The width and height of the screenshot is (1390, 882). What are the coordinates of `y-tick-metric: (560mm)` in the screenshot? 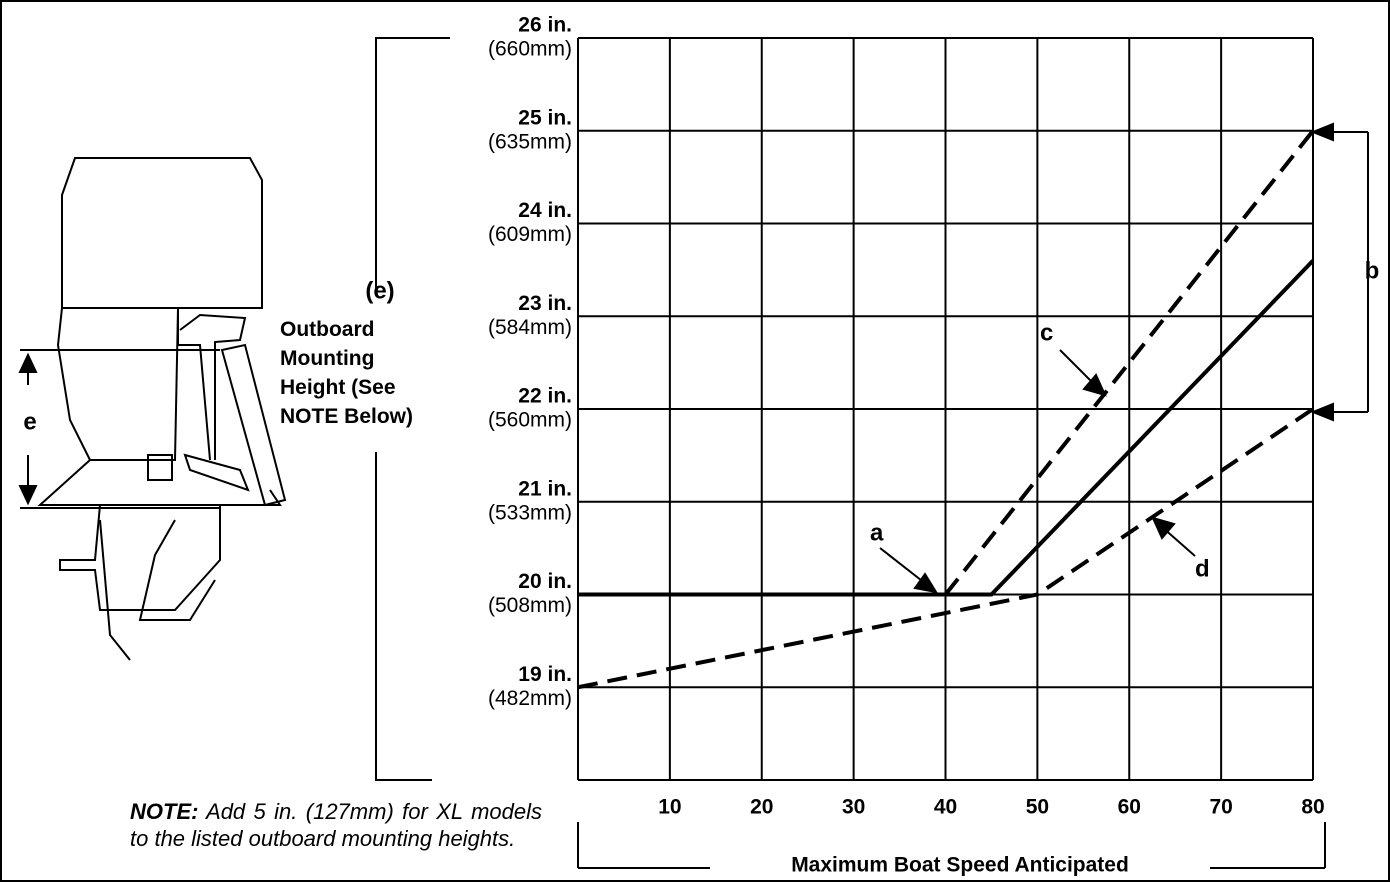 It's located at (530, 420).